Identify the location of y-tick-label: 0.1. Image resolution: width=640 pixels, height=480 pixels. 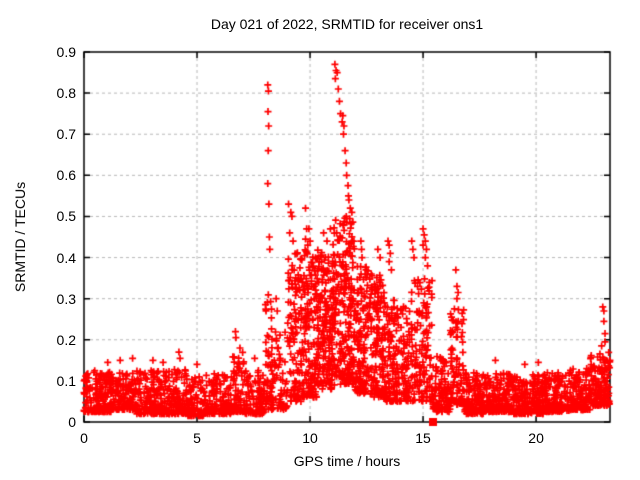
(66, 380).